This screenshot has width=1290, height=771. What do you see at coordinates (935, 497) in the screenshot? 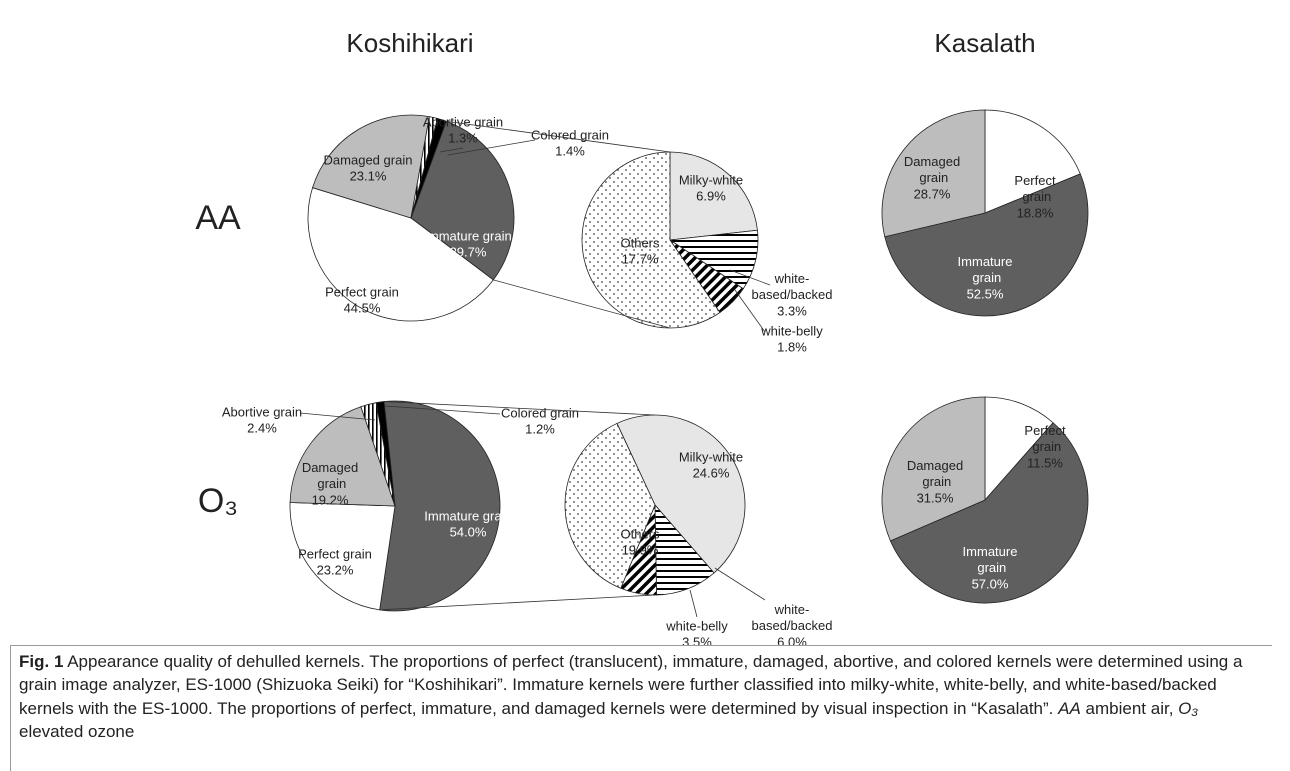
I see `value-label: 31.5%` at bounding box center [935, 497].